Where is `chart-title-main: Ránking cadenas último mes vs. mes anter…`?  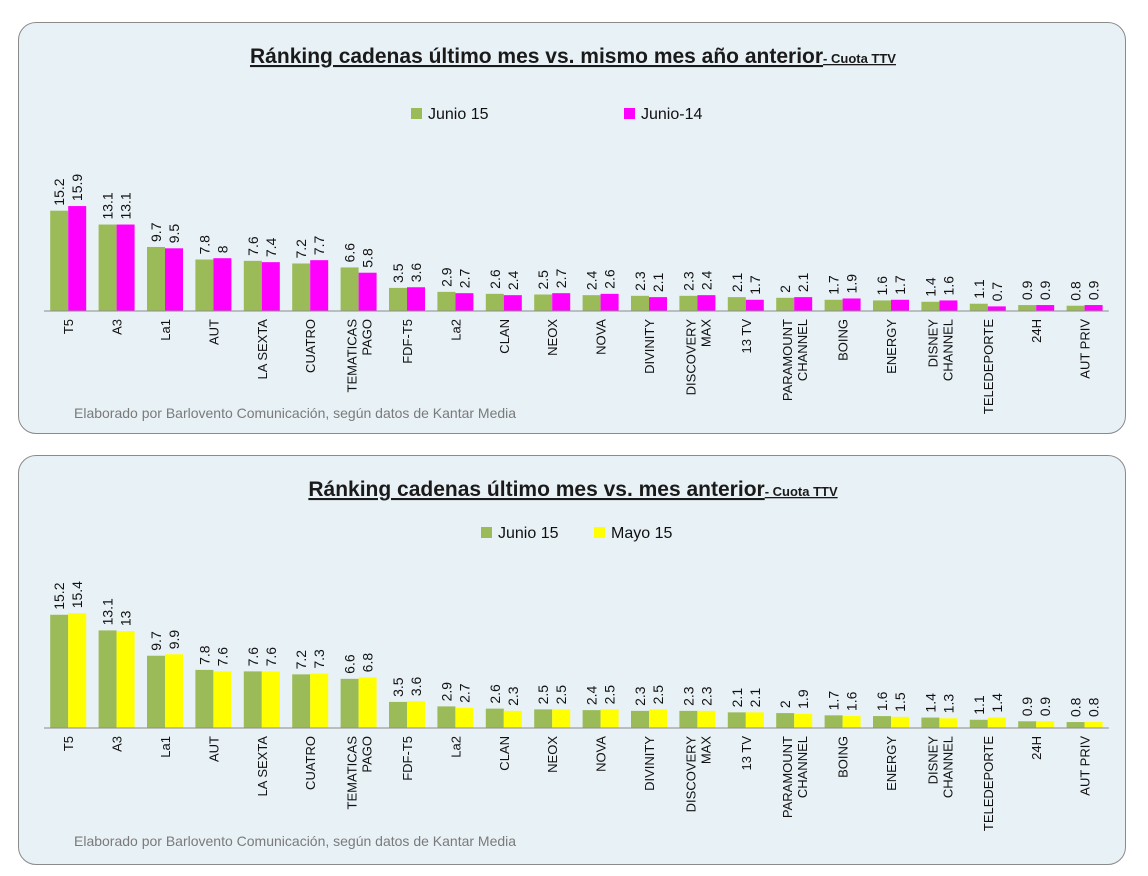 chart-title-main: Ránking cadenas último mes vs. mes anter… is located at coordinates (536, 489).